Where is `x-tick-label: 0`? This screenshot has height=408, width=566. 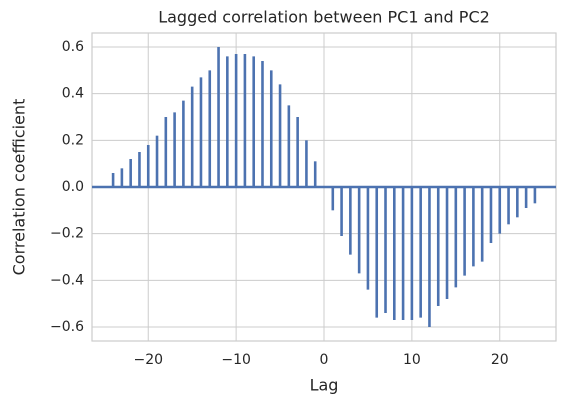 x-tick-label: 0 is located at coordinates (324, 360).